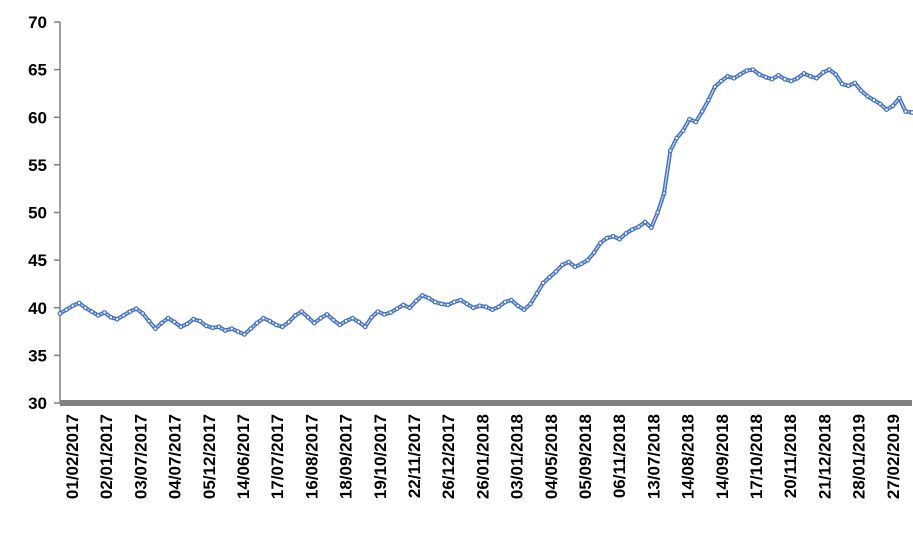 The width and height of the screenshot is (913, 552). Describe the element at coordinates (37, 355) in the screenshot. I see `y-tick-label: 35` at that location.